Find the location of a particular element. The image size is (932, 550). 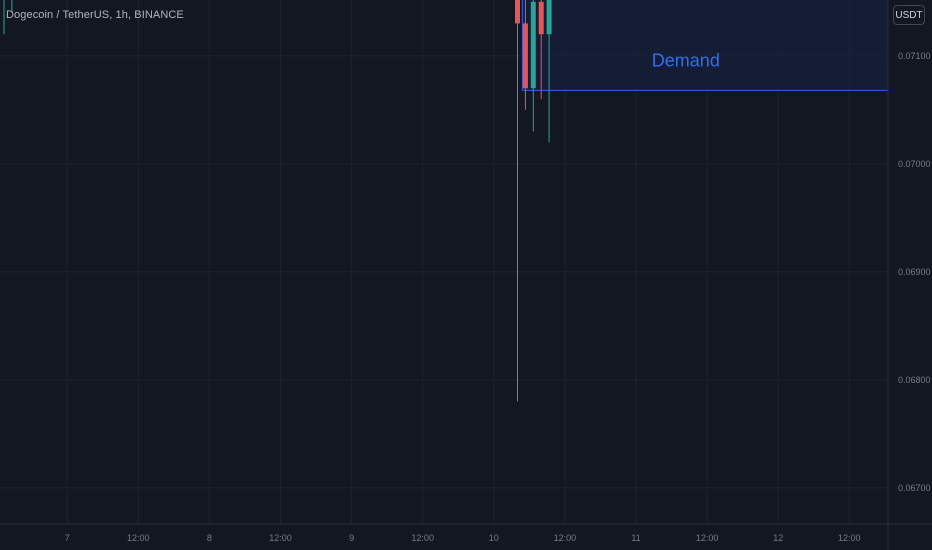

y-tick-label: 0.06800 is located at coordinates (914, 380).